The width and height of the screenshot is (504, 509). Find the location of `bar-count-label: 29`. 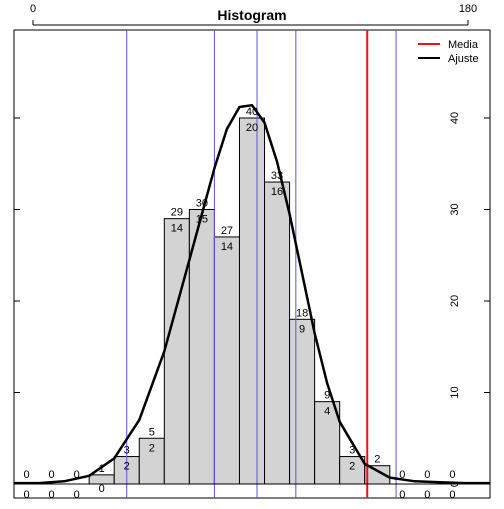

bar-count-label: 29 is located at coordinates (177, 213).